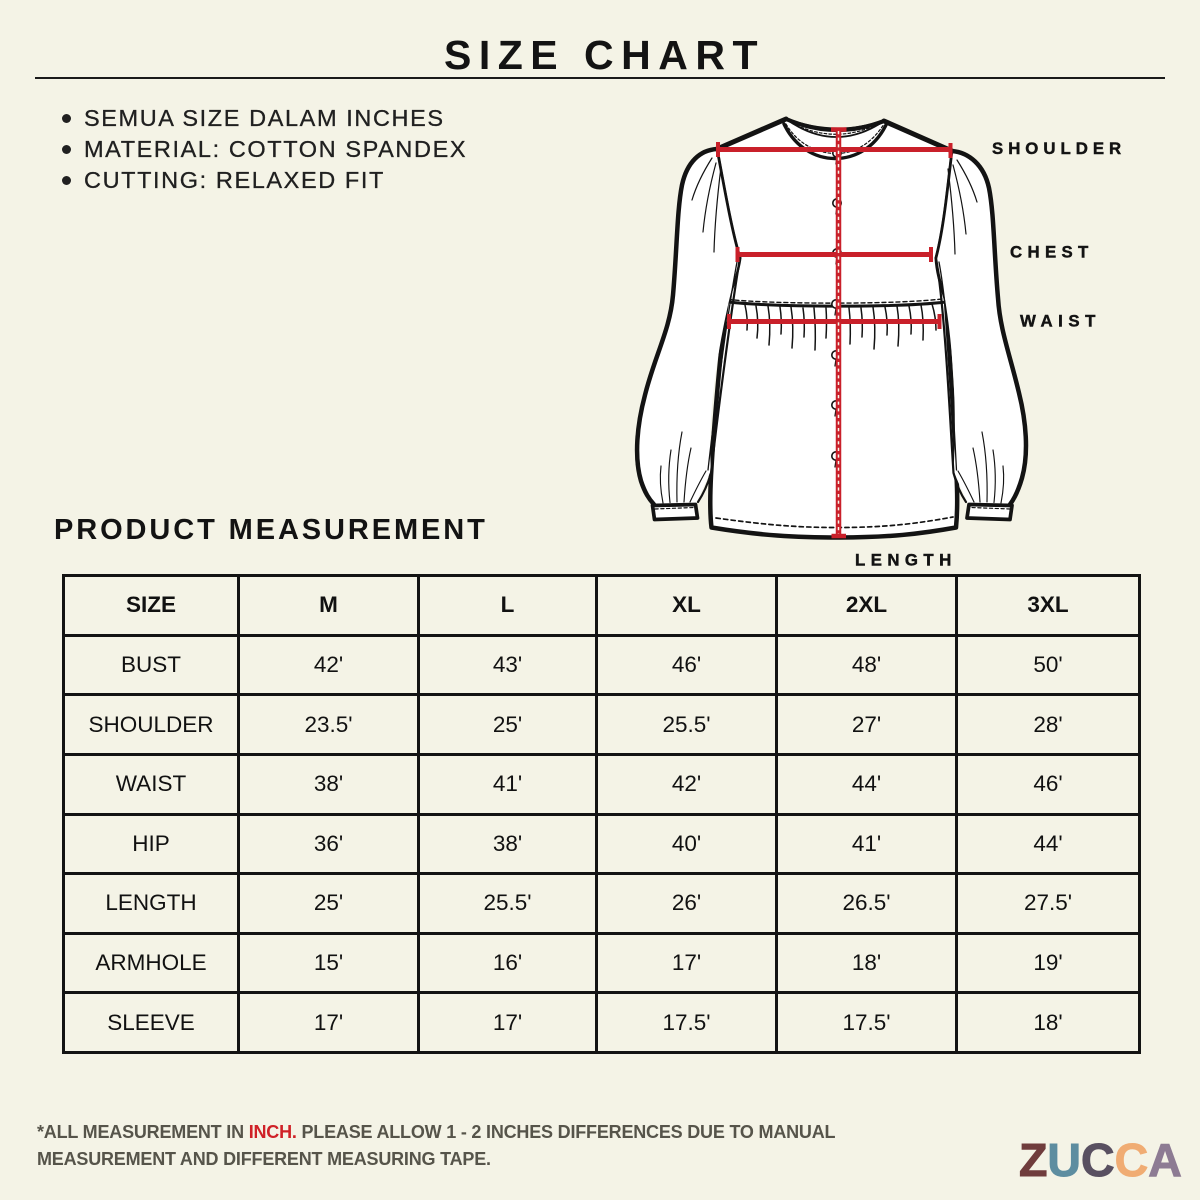 Image resolution: width=1200 pixels, height=1200 pixels. Describe the element at coordinates (1059, 148) in the screenshot. I see `svg-text: SHOULDER` at that location.